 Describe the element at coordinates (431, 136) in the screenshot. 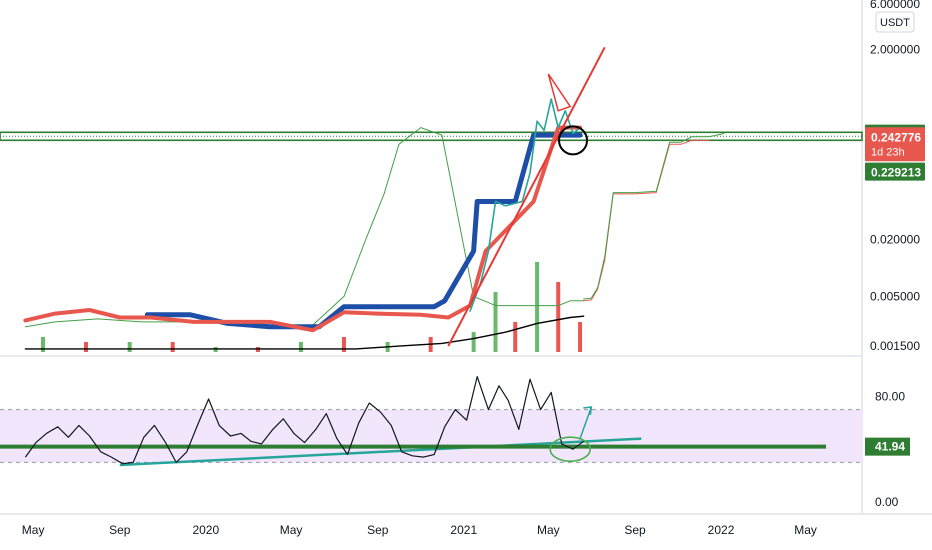

I see `support-level-band` at that location.